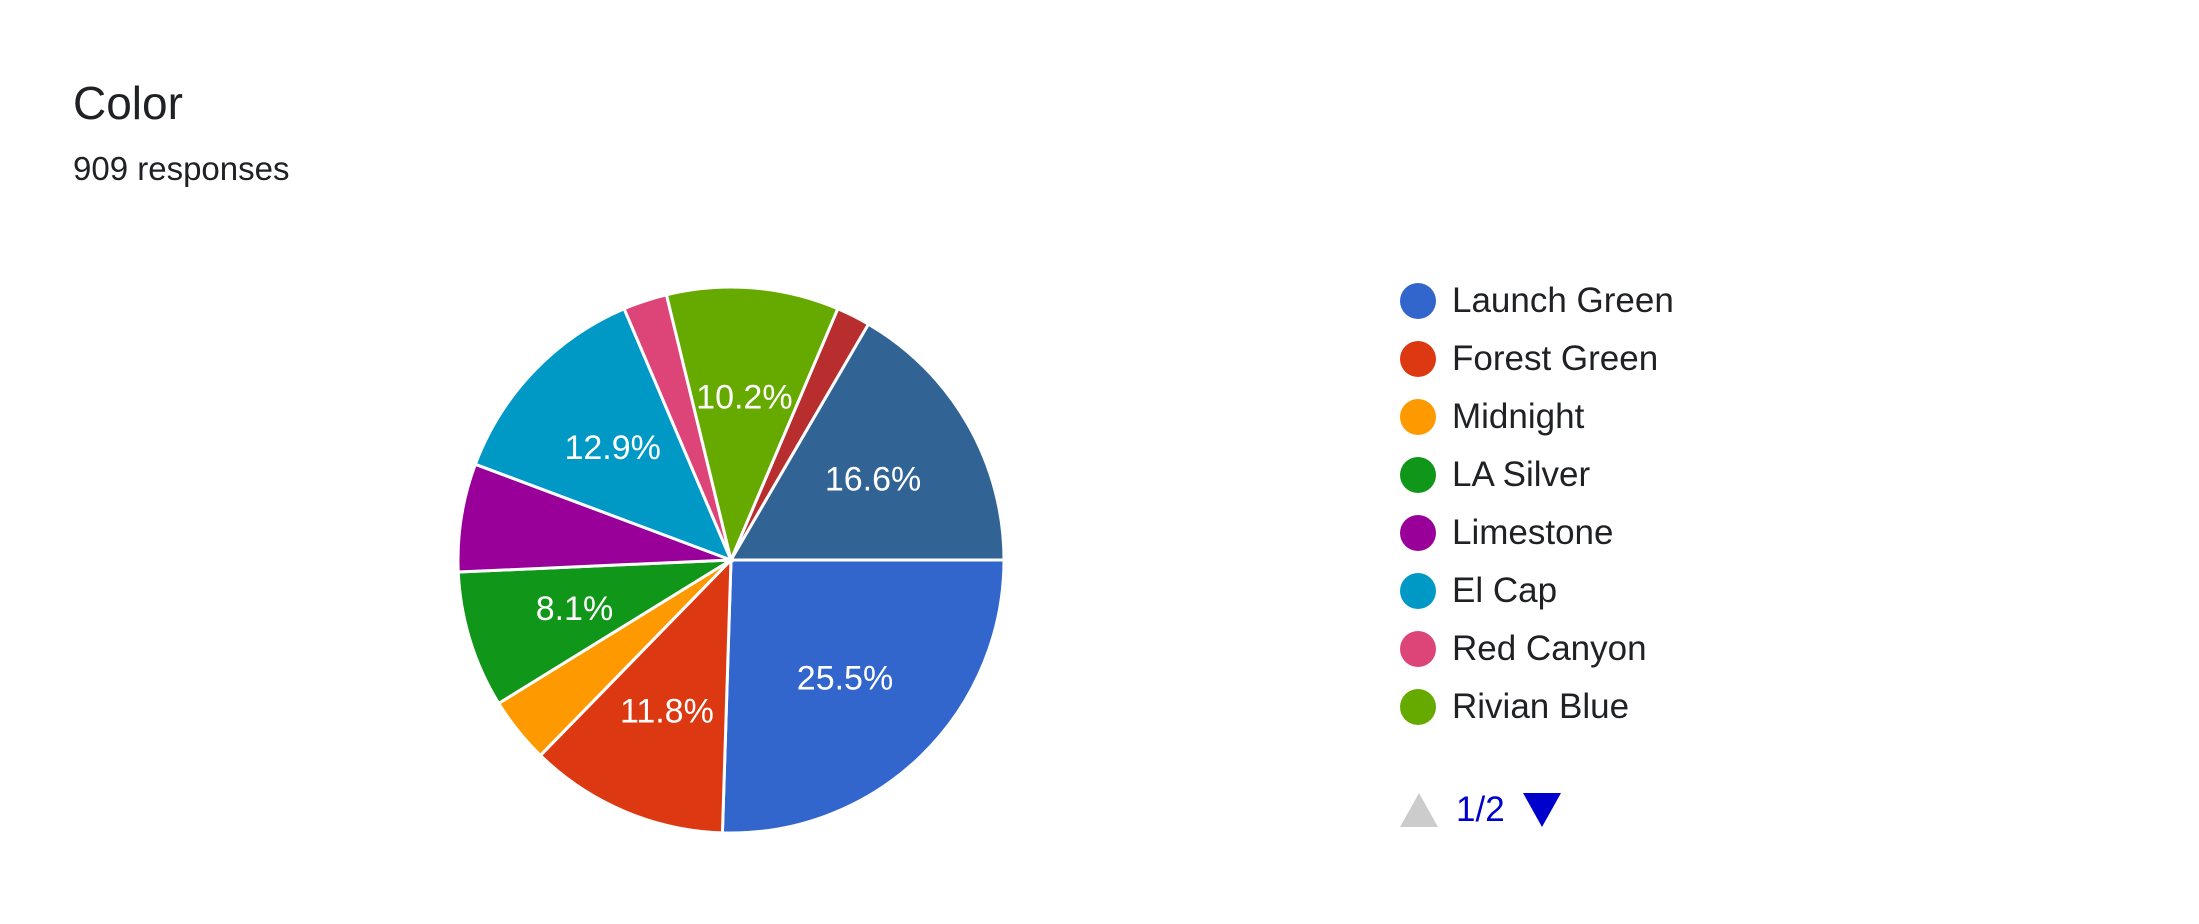  I want to click on legend-item: Midnight, so click(1492, 417).